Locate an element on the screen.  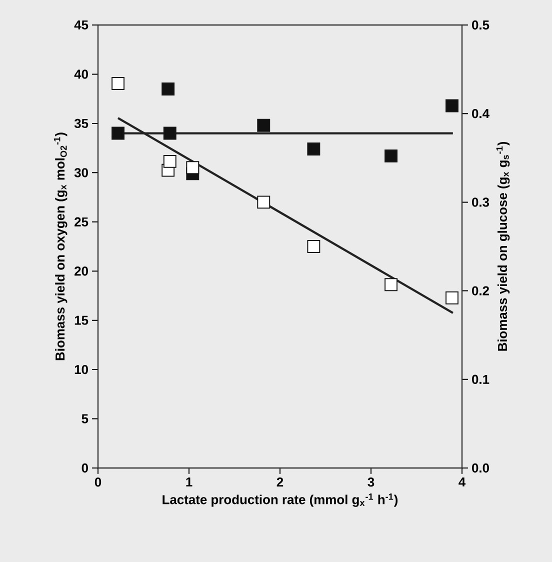
x-axis-title: Lactate production rate (mmol g$_{x}$$^{-1}$ h$^{-1}$) is located at coordinates (280, 500).